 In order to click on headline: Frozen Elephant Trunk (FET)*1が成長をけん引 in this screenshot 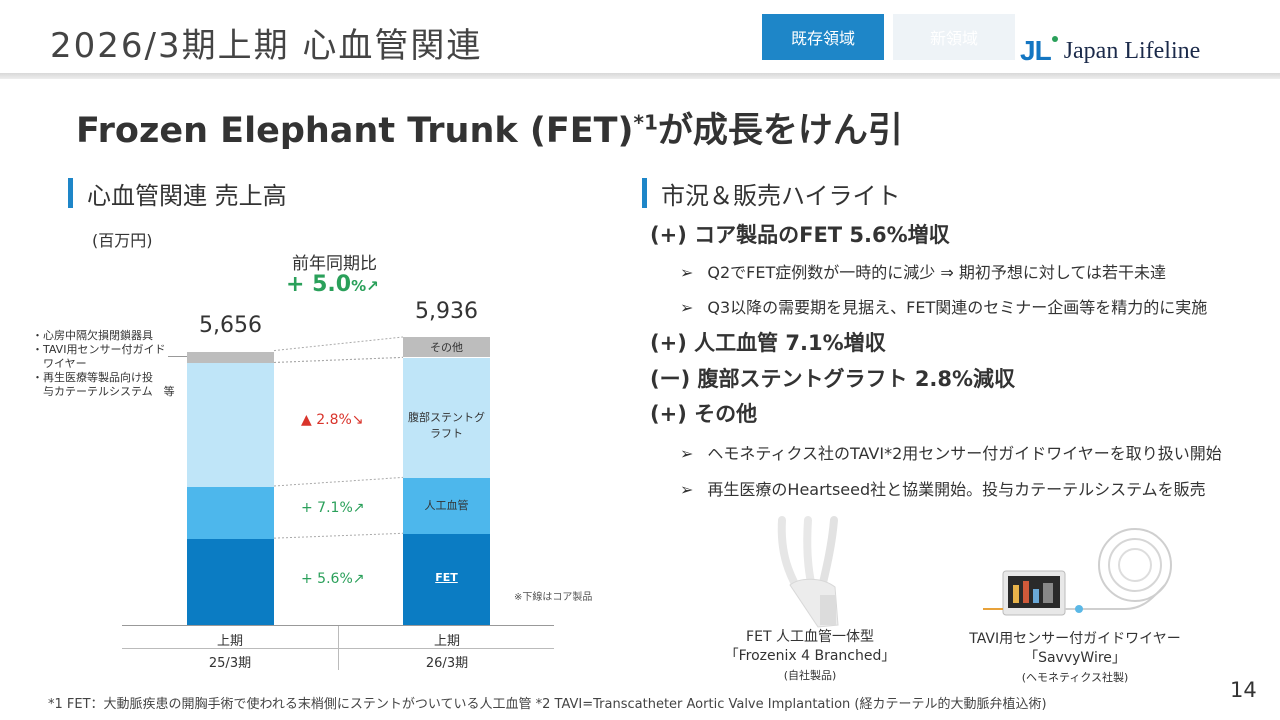, I will do `click(489, 127)`.